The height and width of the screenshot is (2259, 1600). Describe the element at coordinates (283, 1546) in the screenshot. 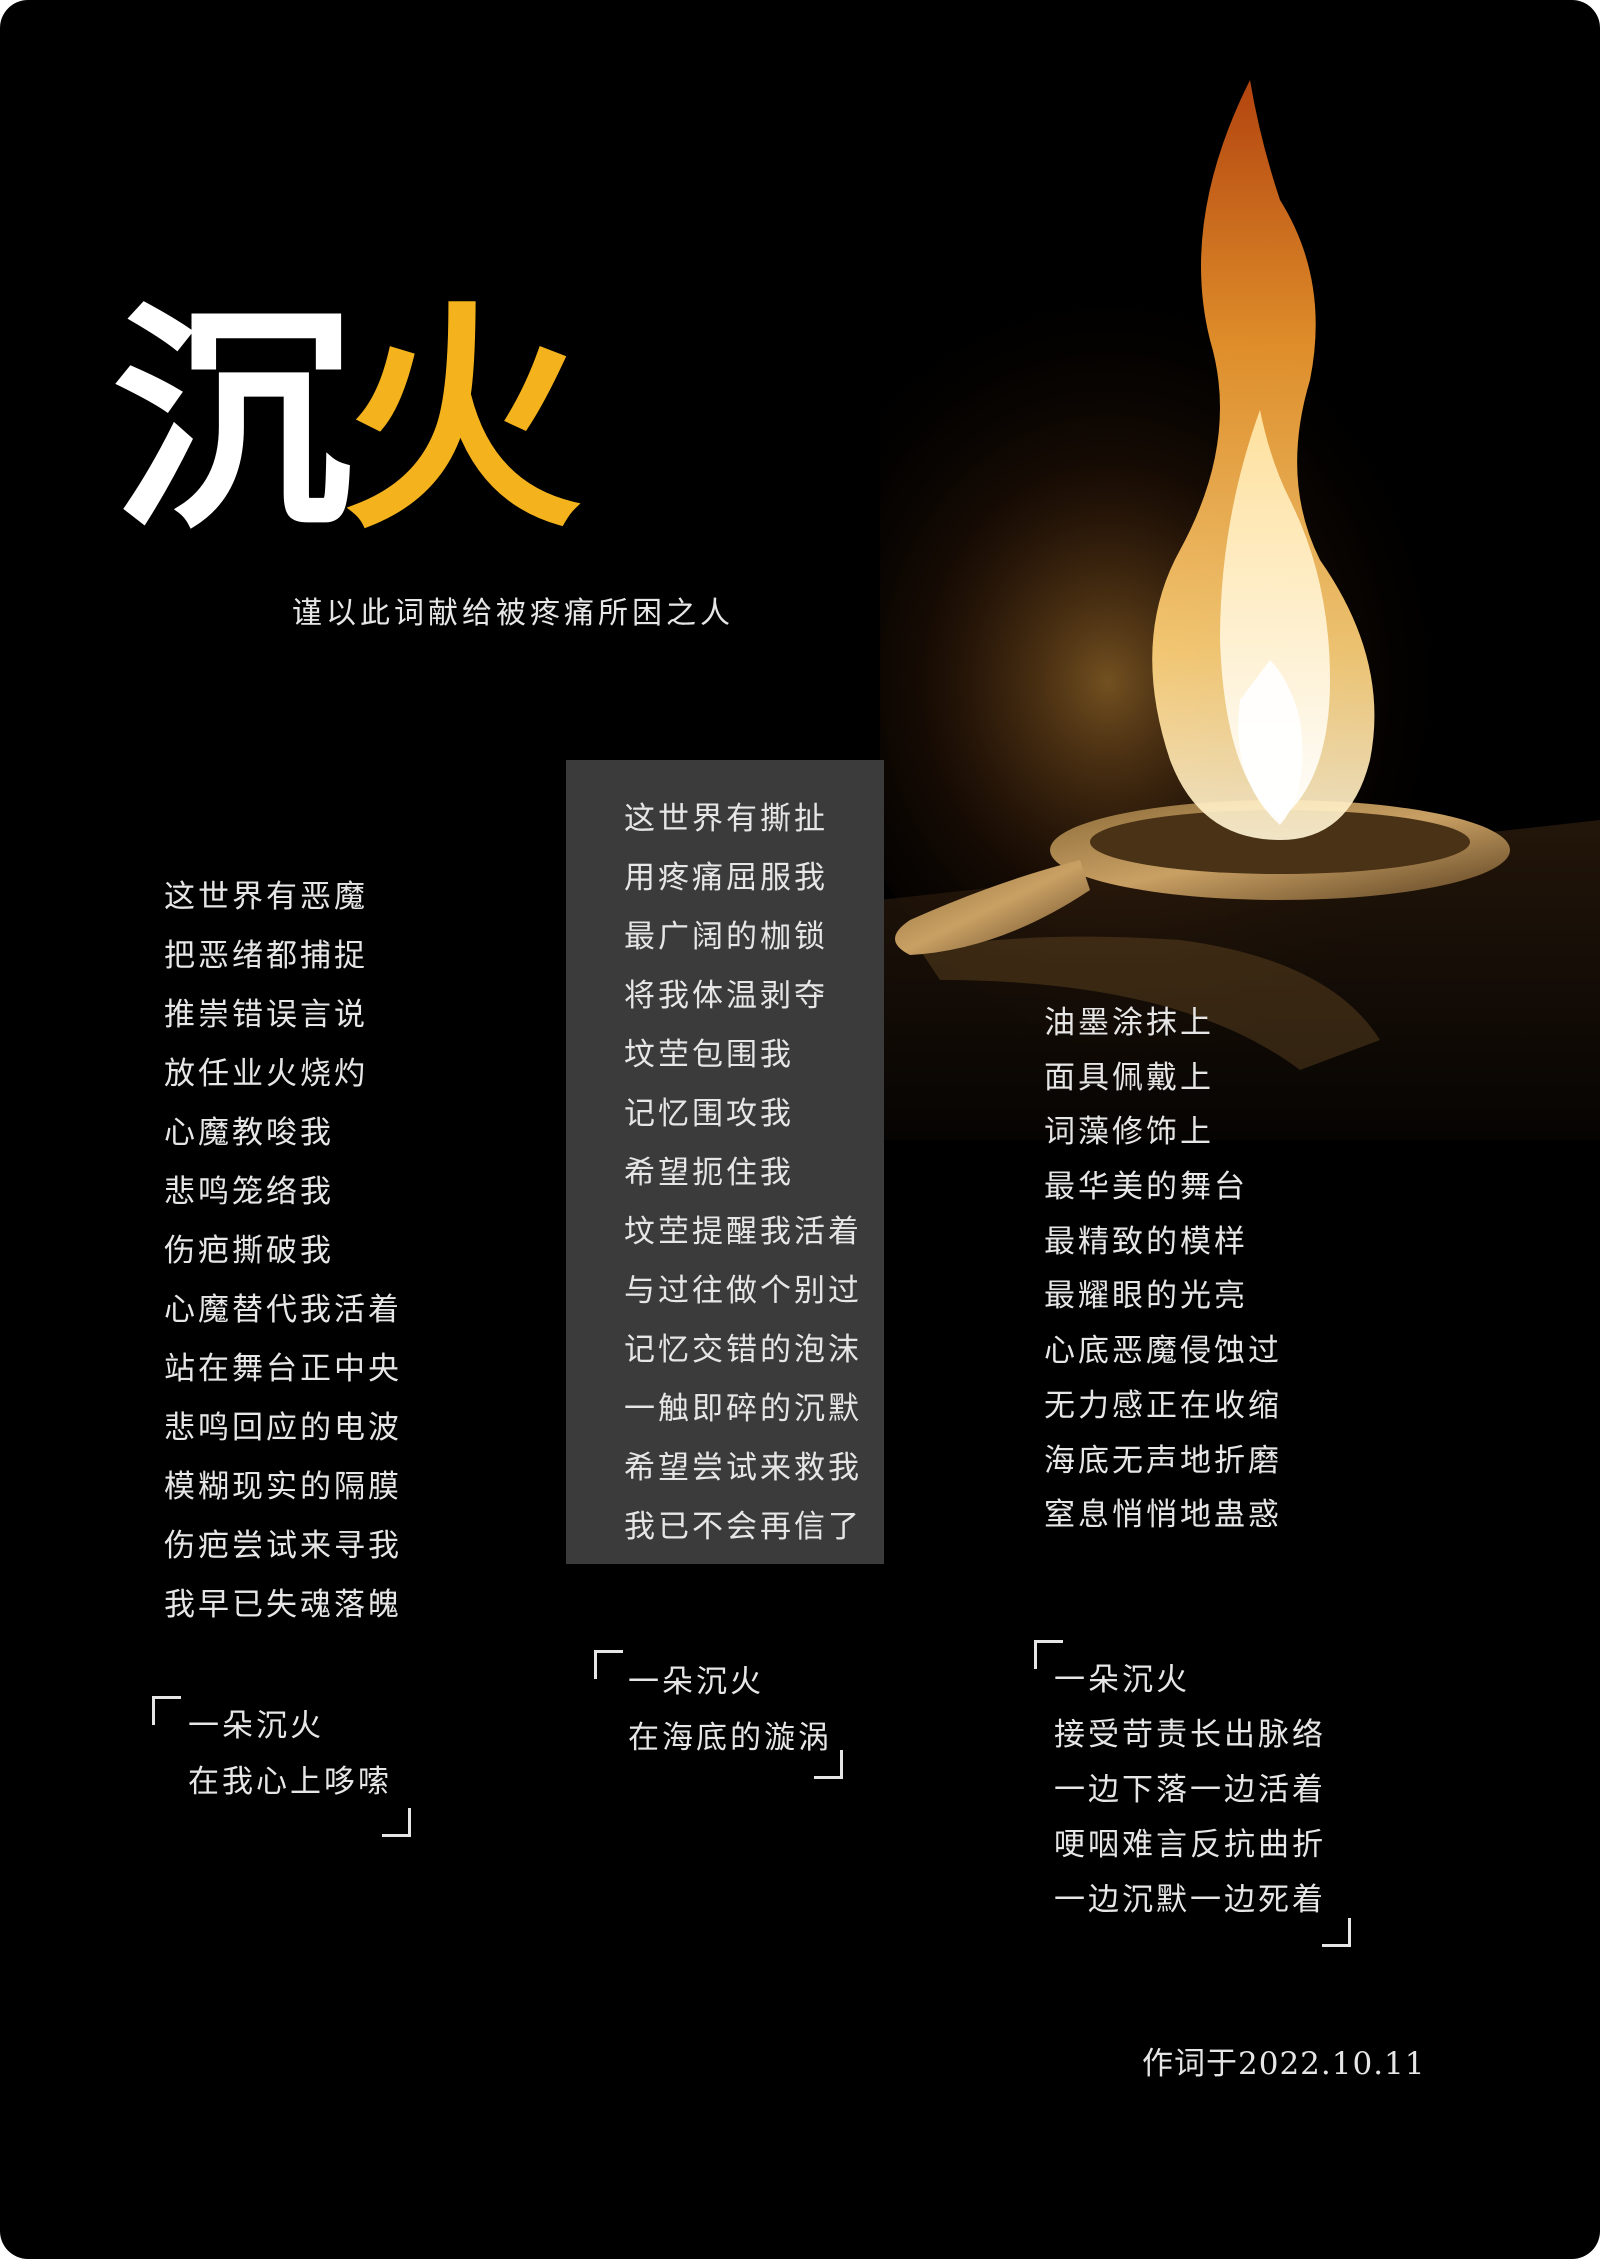

I see `verse-line: 伤疤尝试来寻我` at that location.